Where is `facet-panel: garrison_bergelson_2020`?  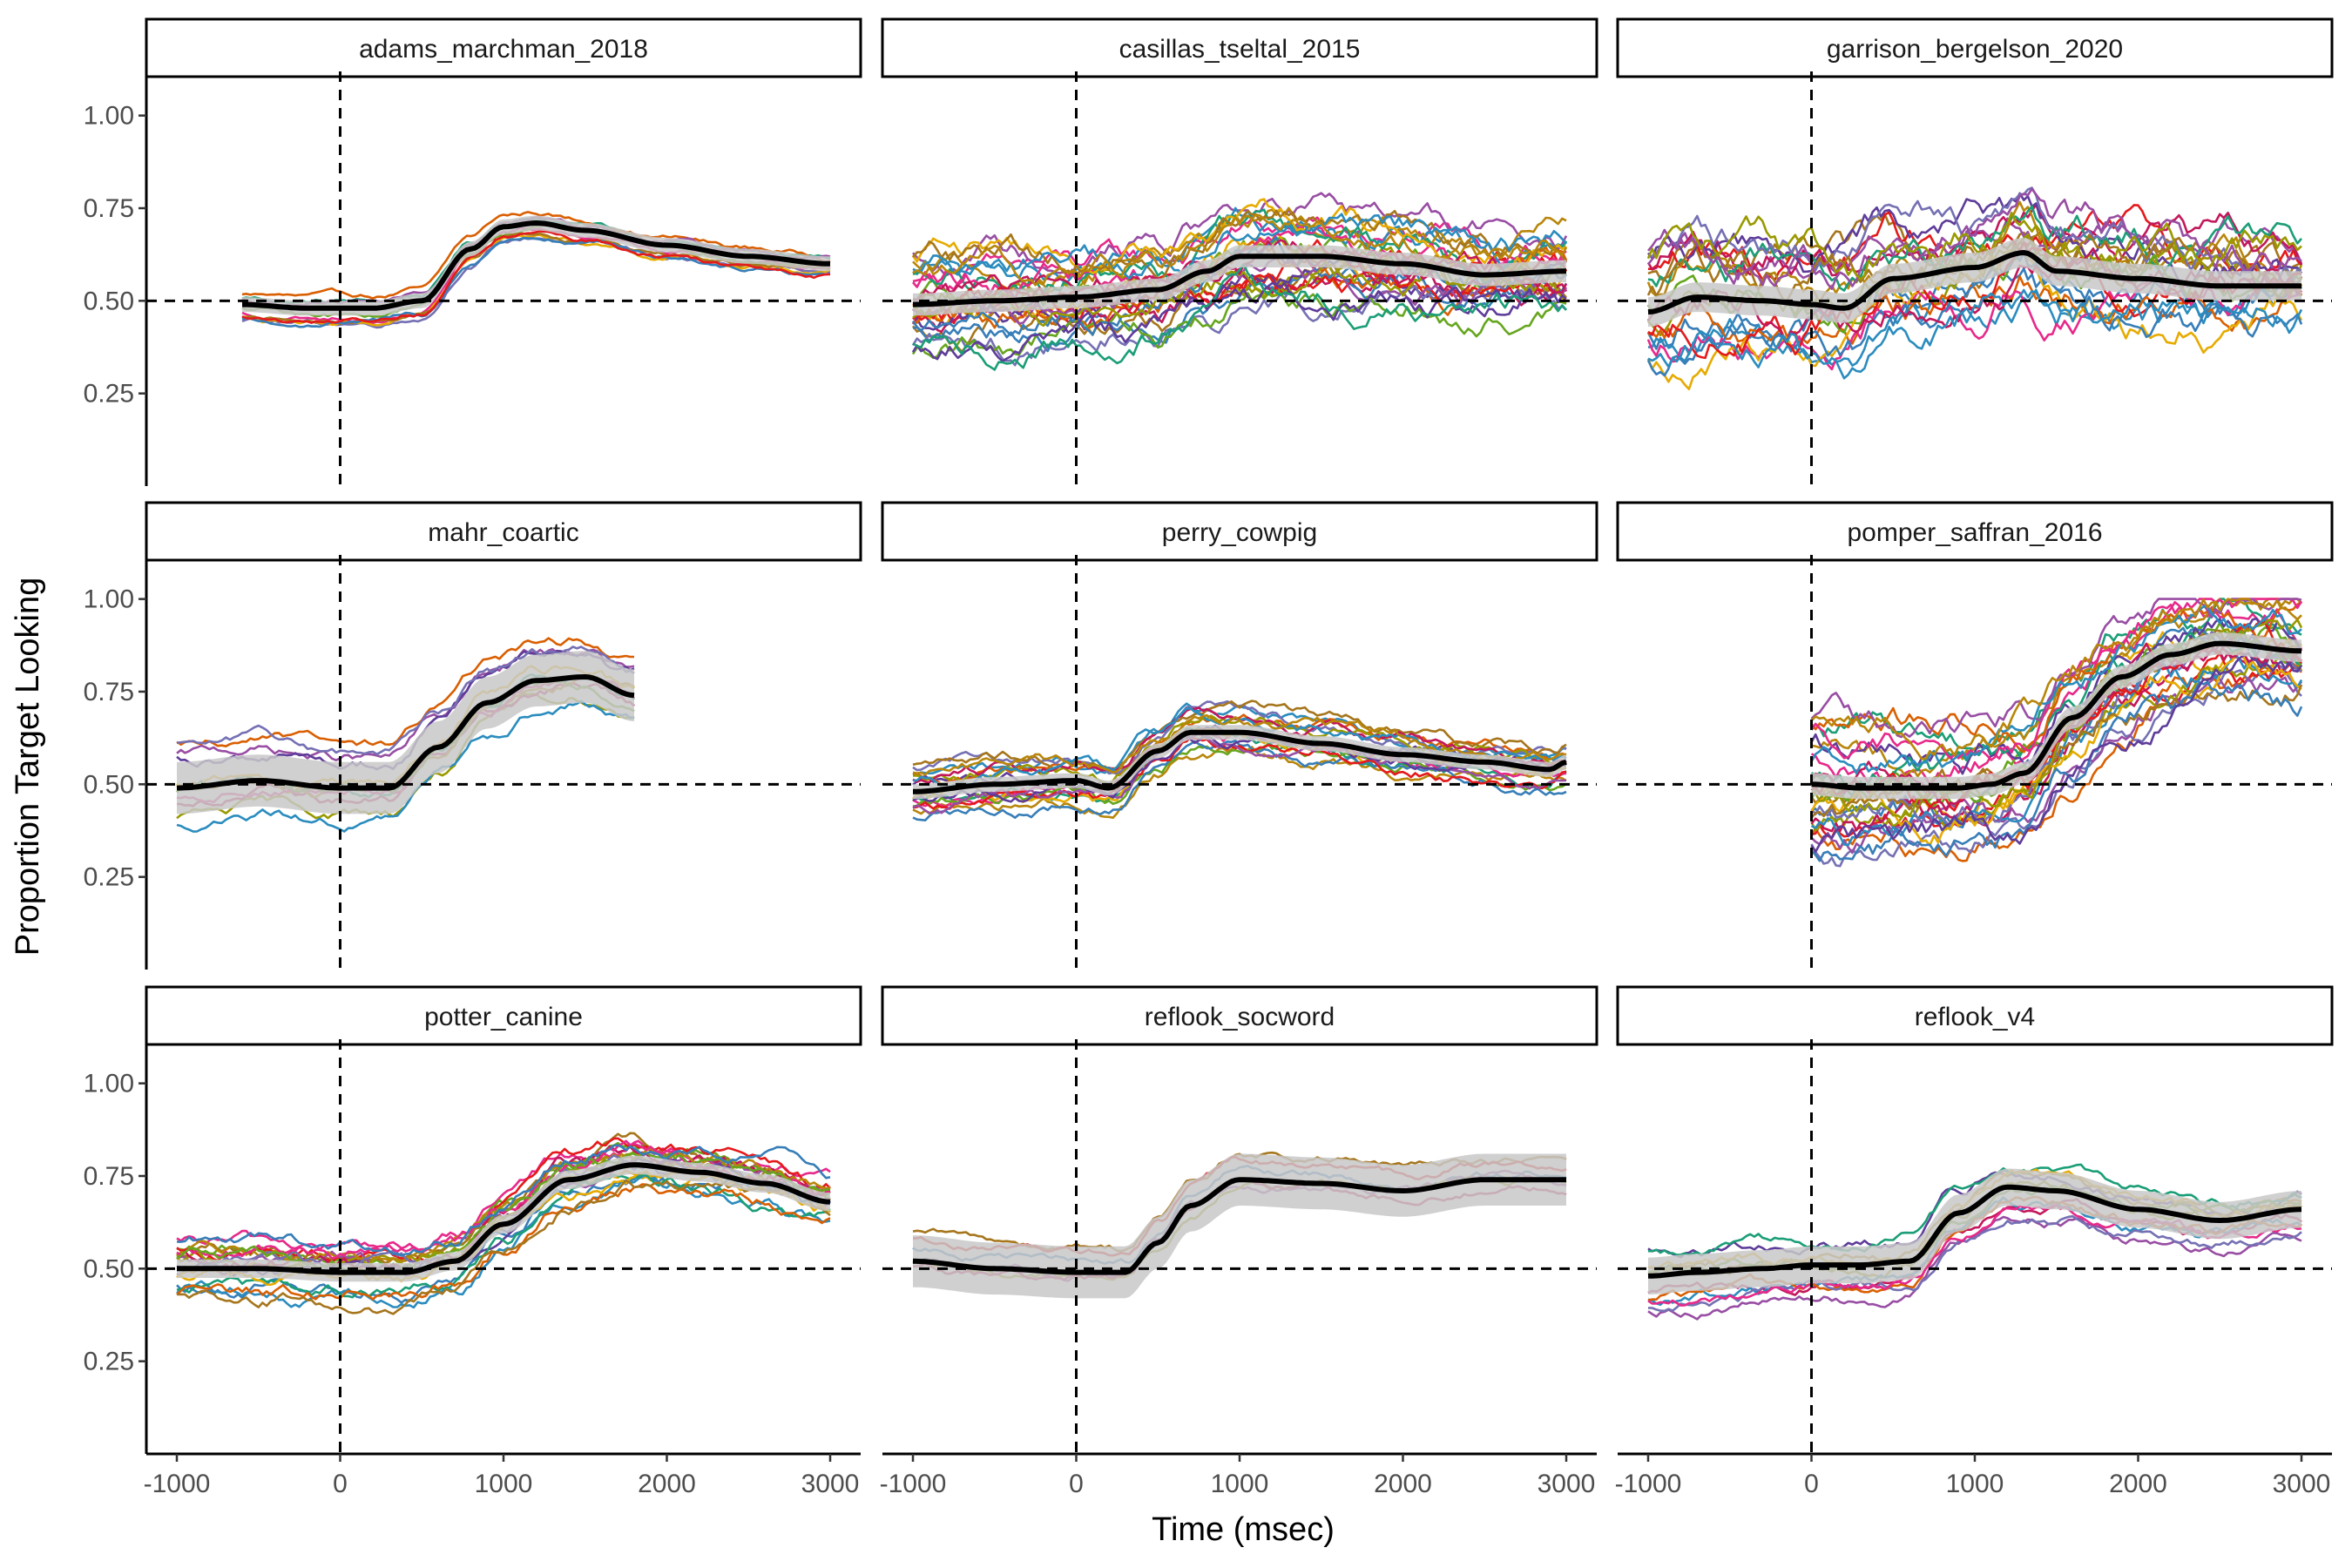 facet-panel: garrison_bergelson_2020 is located at coordinates (1975, 252).